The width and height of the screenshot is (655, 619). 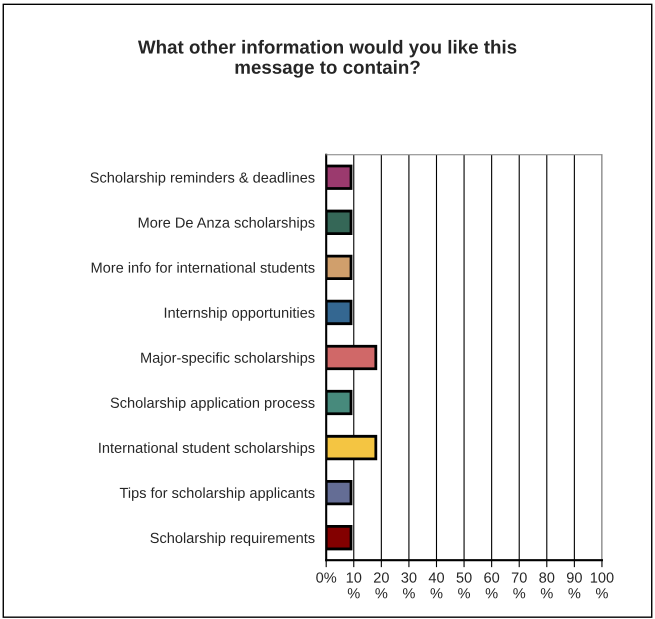 What do you see at coordinates (327, 59) in the screenshot?
I see `chart-title: What other information would you like this message to contain?` at bounding box center [327, 59].